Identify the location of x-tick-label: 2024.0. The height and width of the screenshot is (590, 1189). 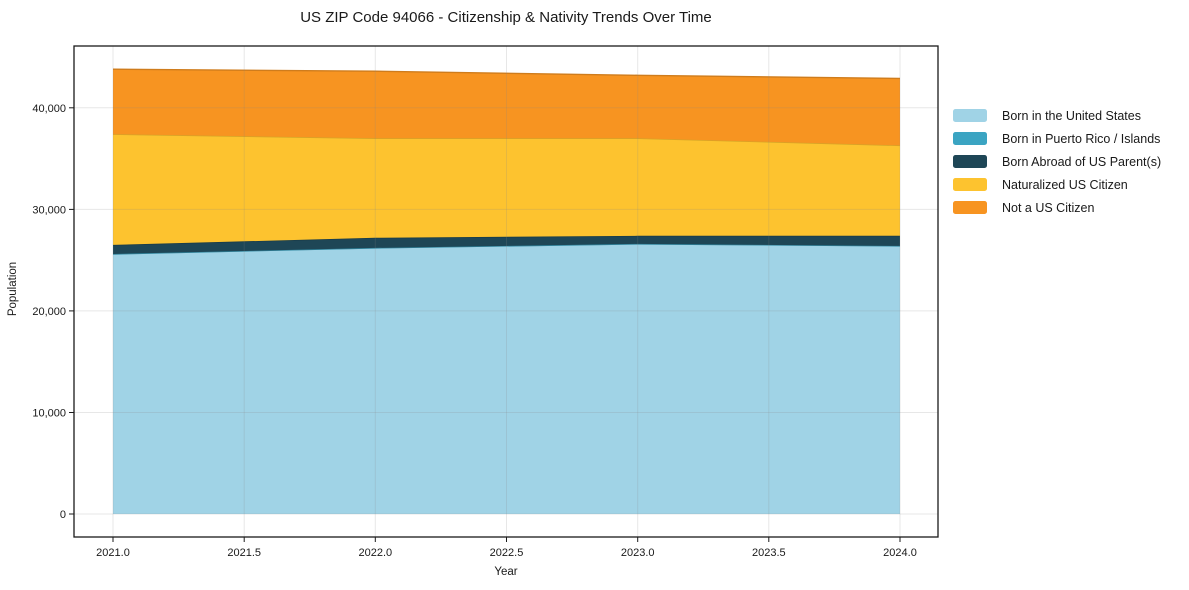
(900, 553).